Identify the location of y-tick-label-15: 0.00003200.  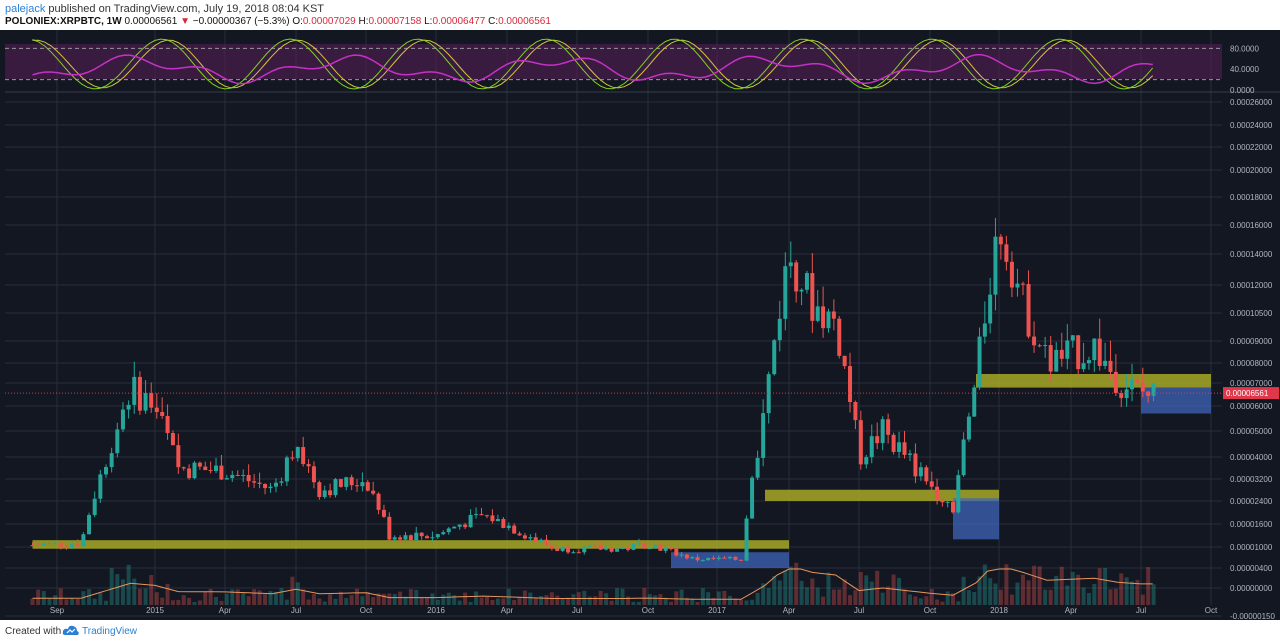
(1251, 479).